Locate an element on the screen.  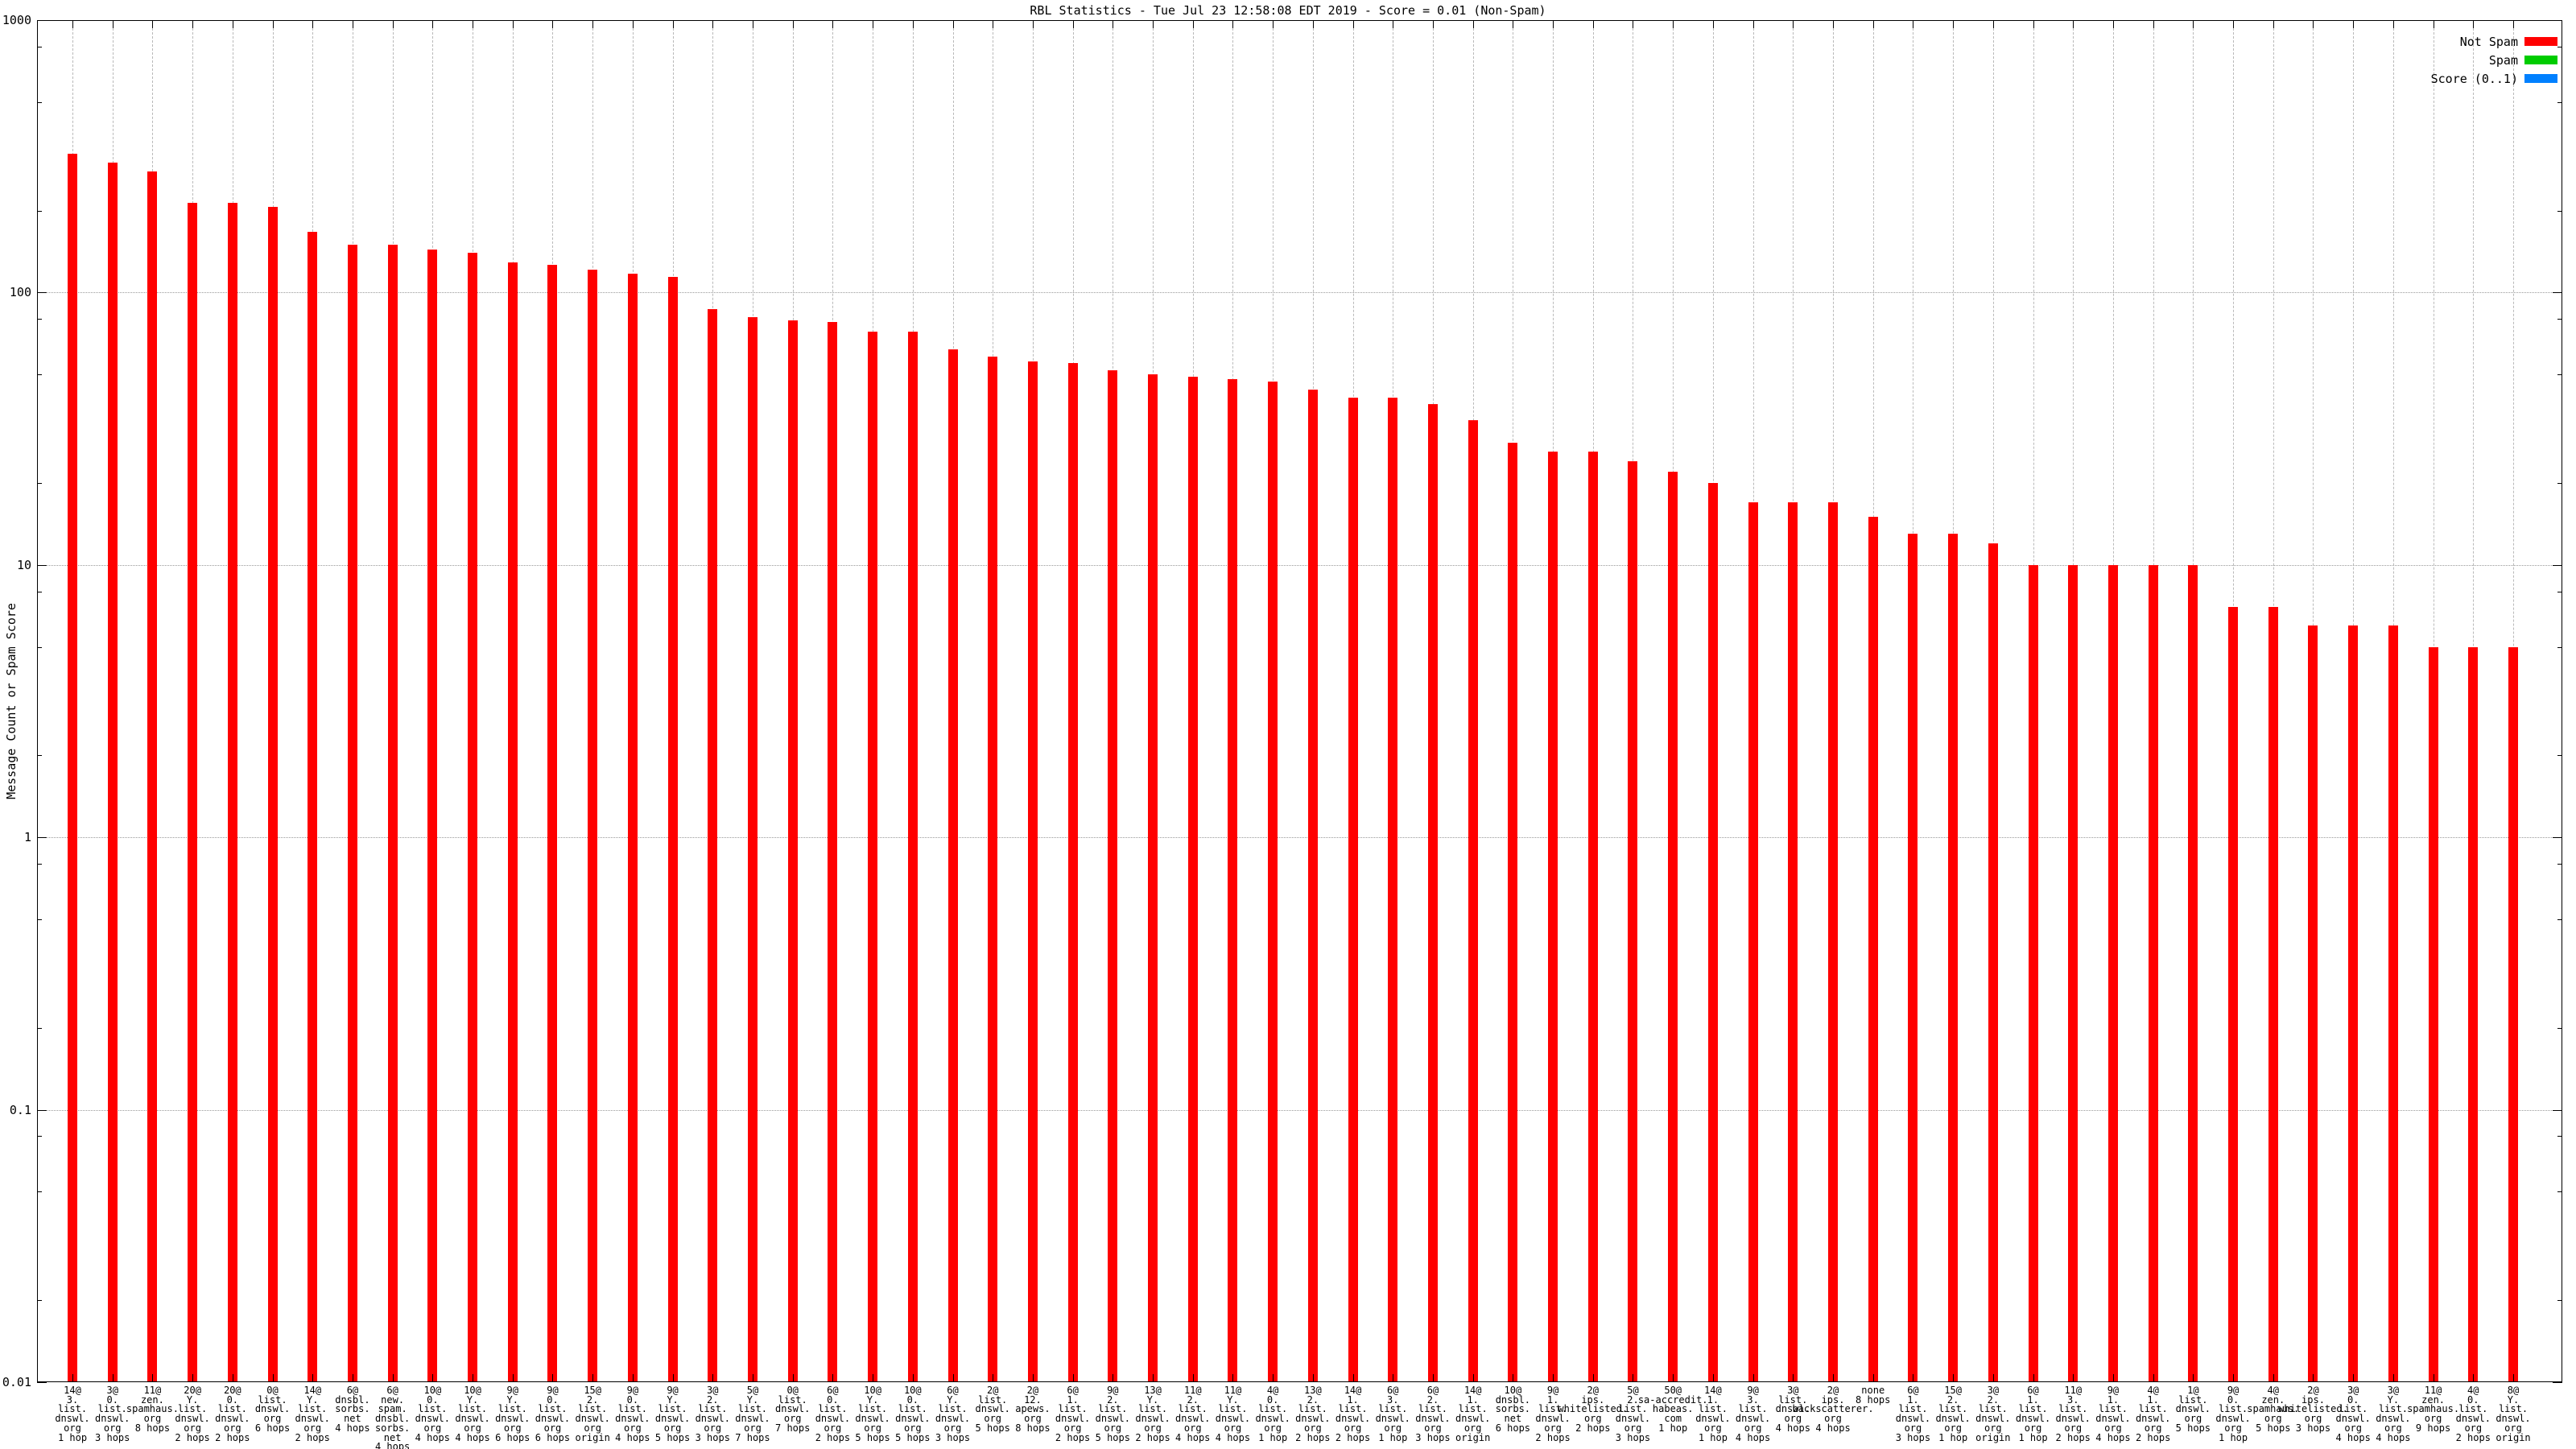
x-tick-label: 13@ Y. list. dnswl. org 2 hops is located at coordinates (1152, 1414).